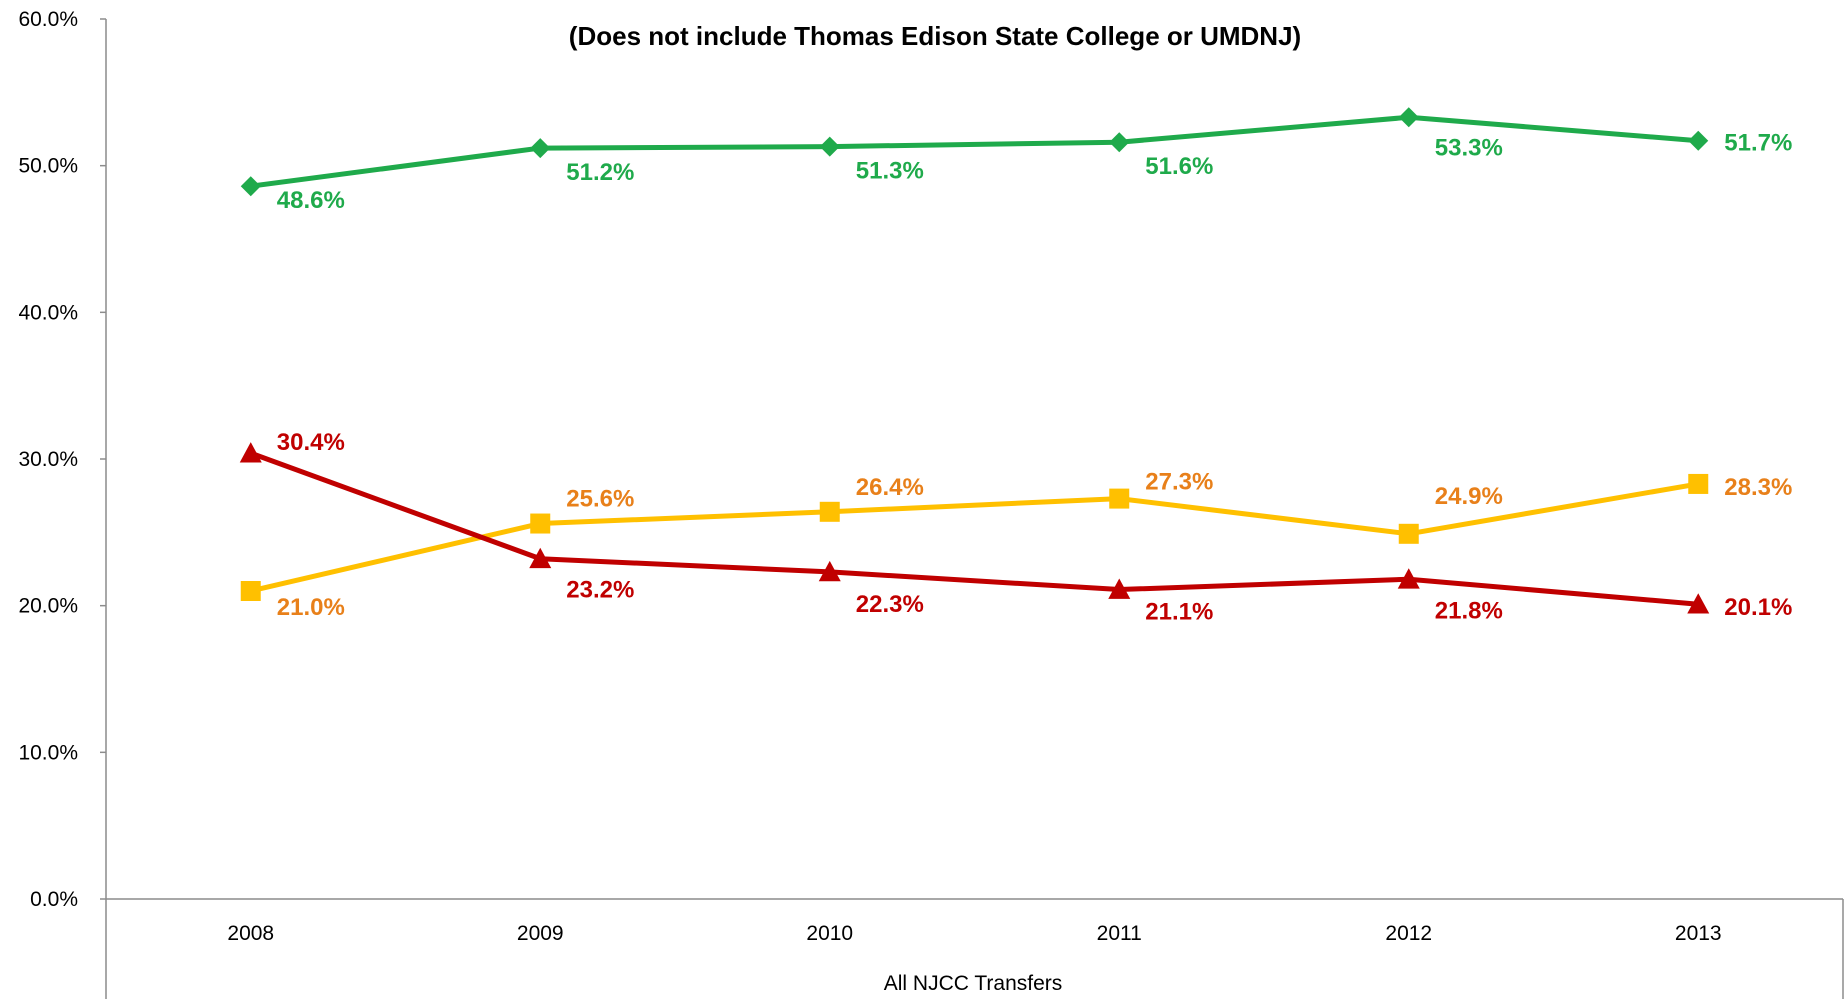 This screenshot has width=1846, height=999. Describe the element at coordinates (890, 487) in the screenshot. I see `data-label: 26.4%` at that location.